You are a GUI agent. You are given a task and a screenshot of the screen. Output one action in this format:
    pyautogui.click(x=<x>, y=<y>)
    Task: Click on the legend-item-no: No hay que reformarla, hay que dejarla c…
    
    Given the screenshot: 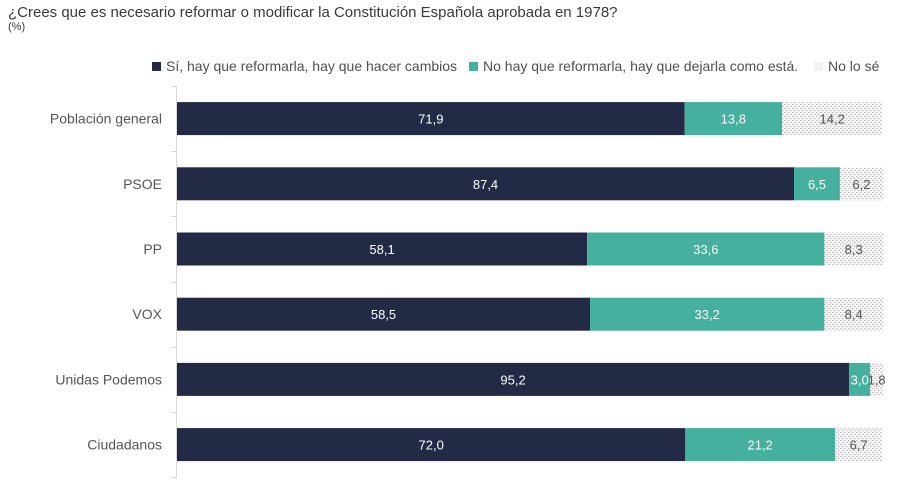 What is the action you would take?
    pyautogui.click(x=633, y=66)
    